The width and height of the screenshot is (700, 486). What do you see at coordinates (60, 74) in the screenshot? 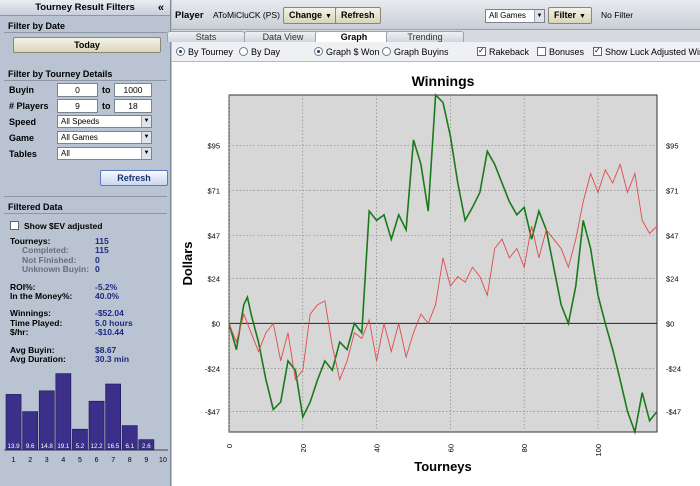
I see `details-section-title: Filter by Tourney Details` at bounding box center [60, 74].